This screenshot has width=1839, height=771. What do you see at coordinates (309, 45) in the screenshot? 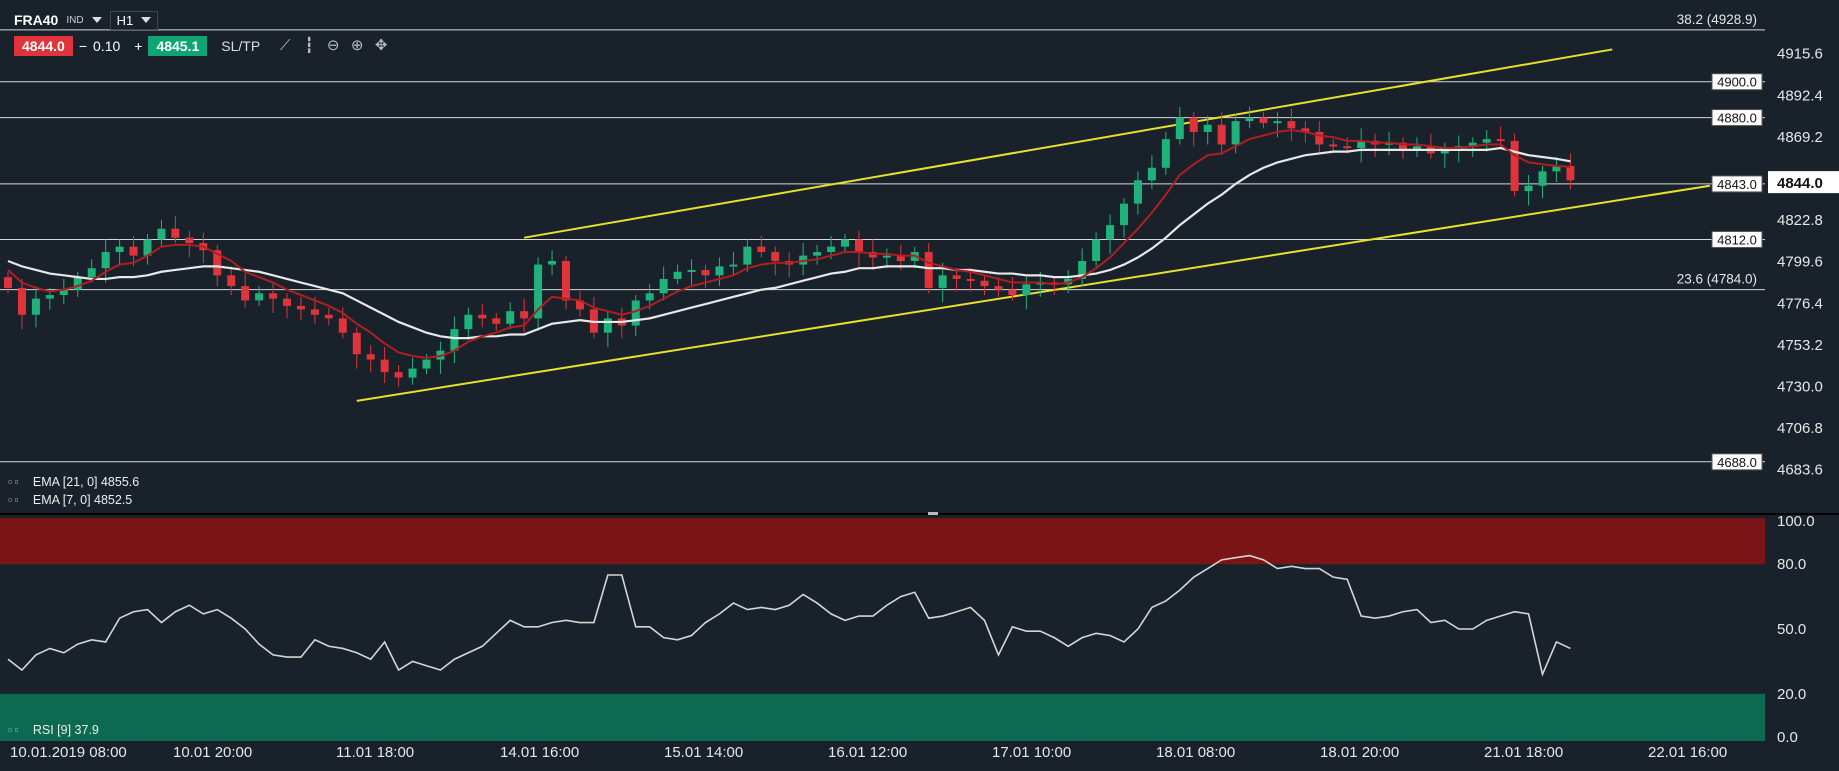
I see `candle-type-icon: ┇` at bounding box center [309, 45].